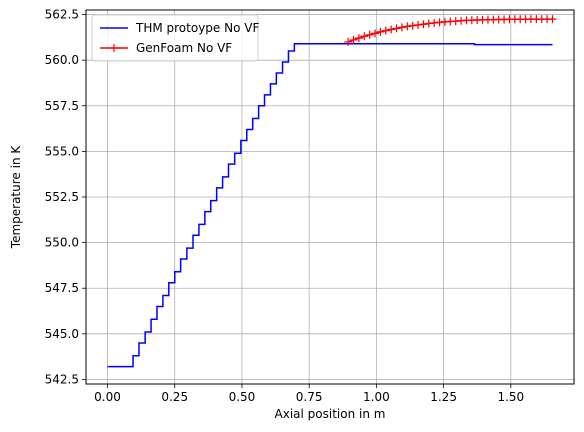  What do you see at coordinates (62, 243) in the screenshot?
I see `y-tick-label: 550.0` at bounding box center [62, 243].